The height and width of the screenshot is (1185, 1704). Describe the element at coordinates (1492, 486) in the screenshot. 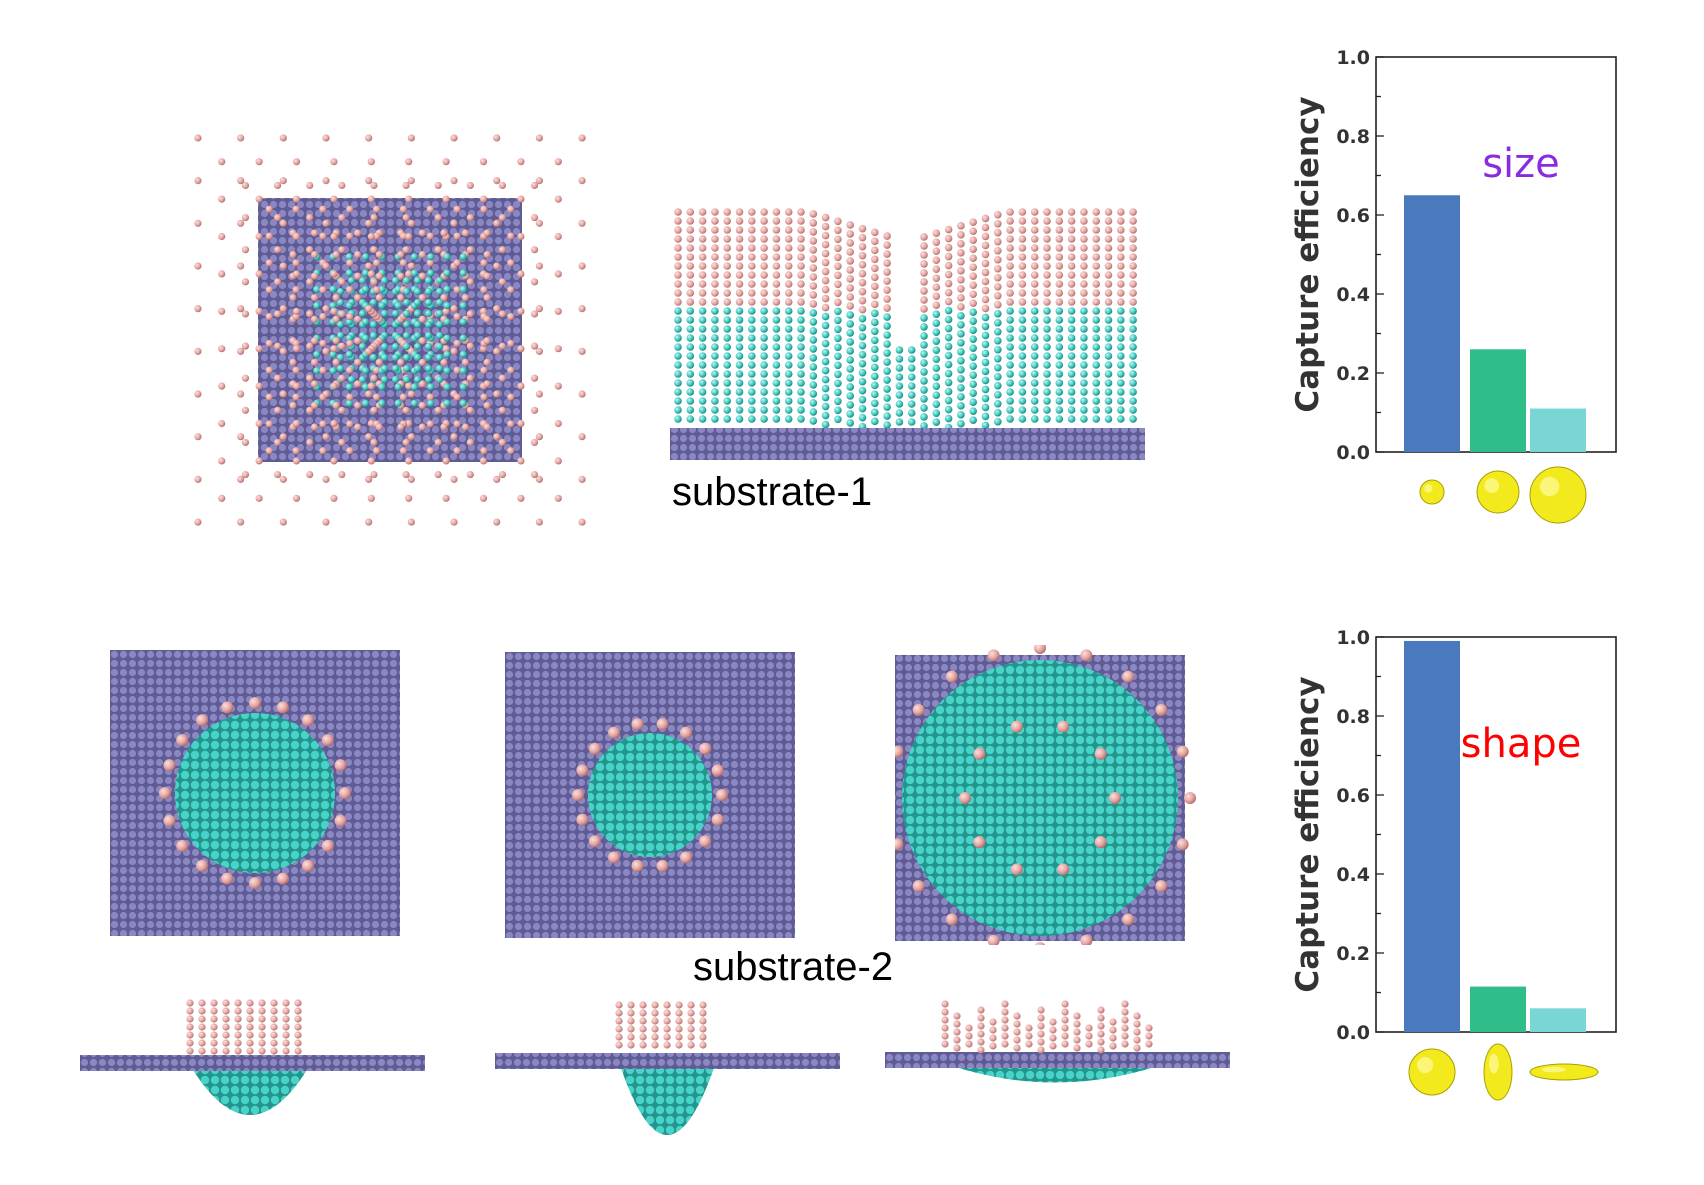

I see `medium-sphere-particle-icon-highlight` at that location.